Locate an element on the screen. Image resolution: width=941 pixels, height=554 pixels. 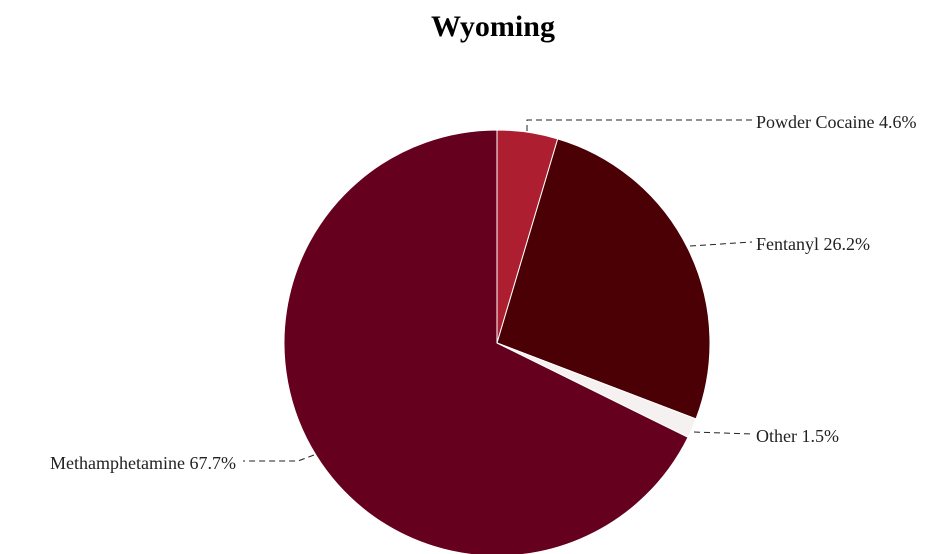
slice-label-methamphetamine: Methamphetamine 67.7% is located at coordinates (143, 463).